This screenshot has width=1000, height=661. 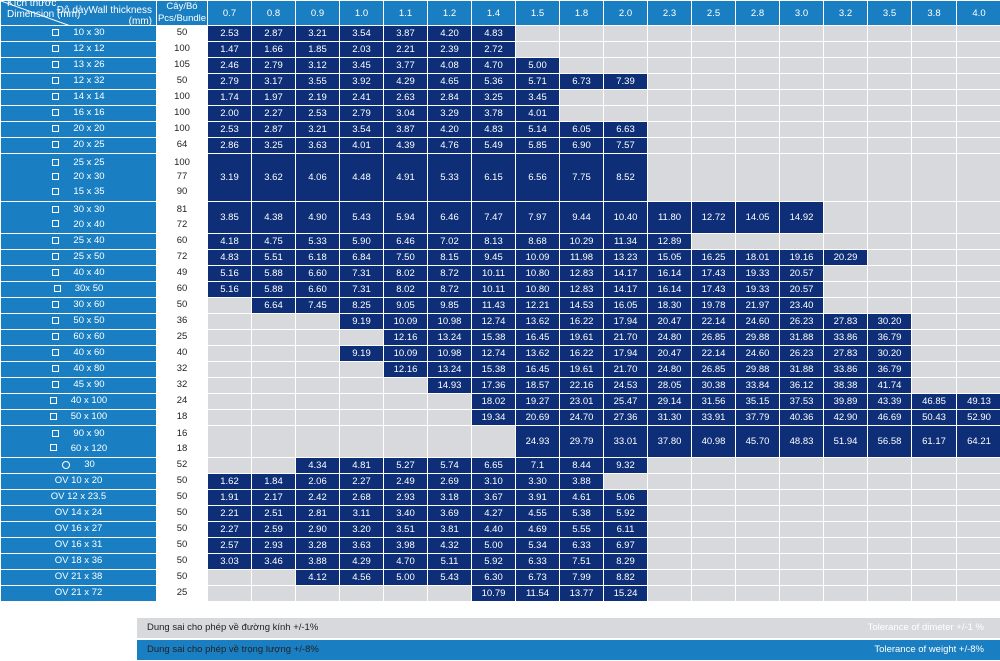 What do you see at coordinates (79, 402) in the screenshot?
I see `dimension-line: 40 x 100` at bounding box center [79, 402].